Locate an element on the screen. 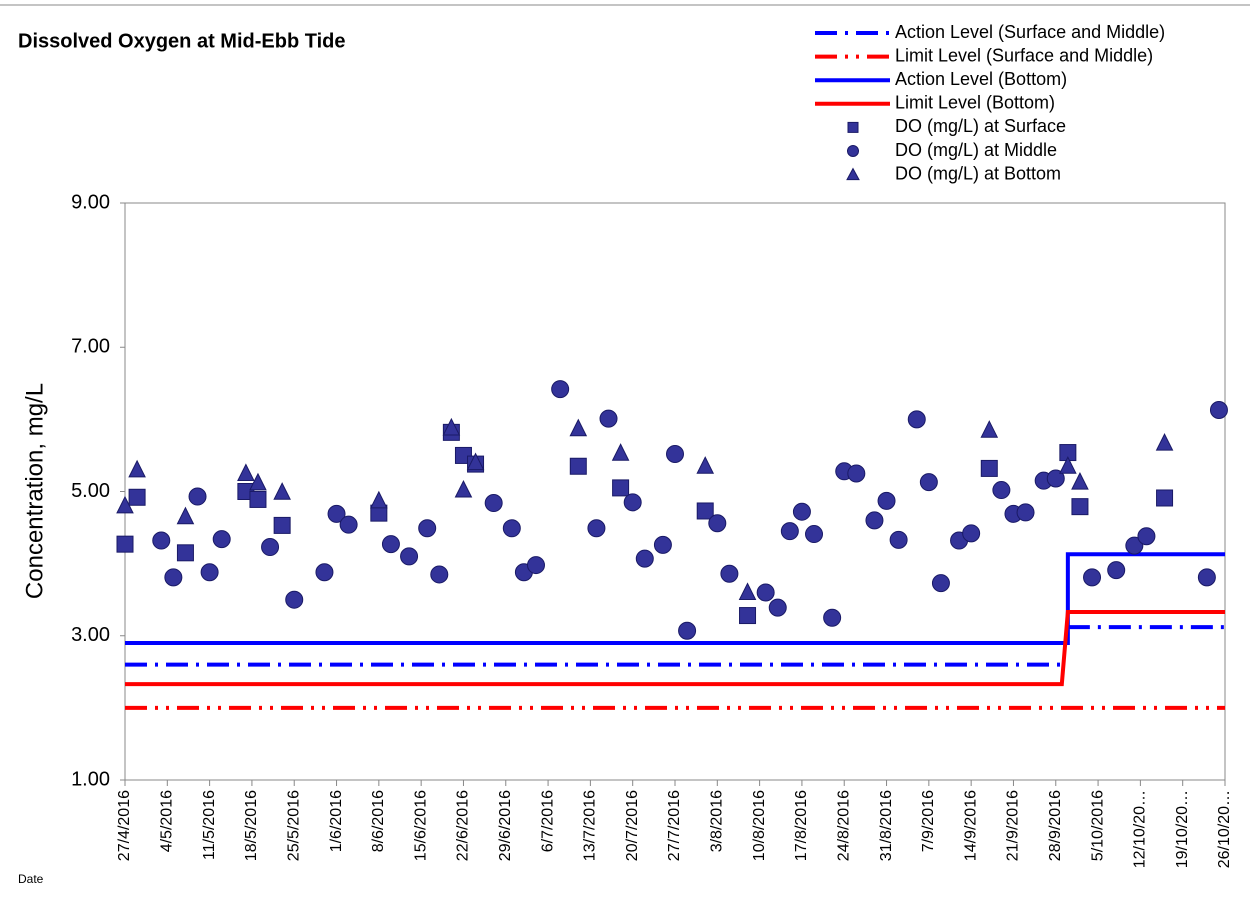 Image resolution: width=1250 pixels, height=899 pixels. y-axis-label: Concentration, mg/L is located at coordinates (34, 491).